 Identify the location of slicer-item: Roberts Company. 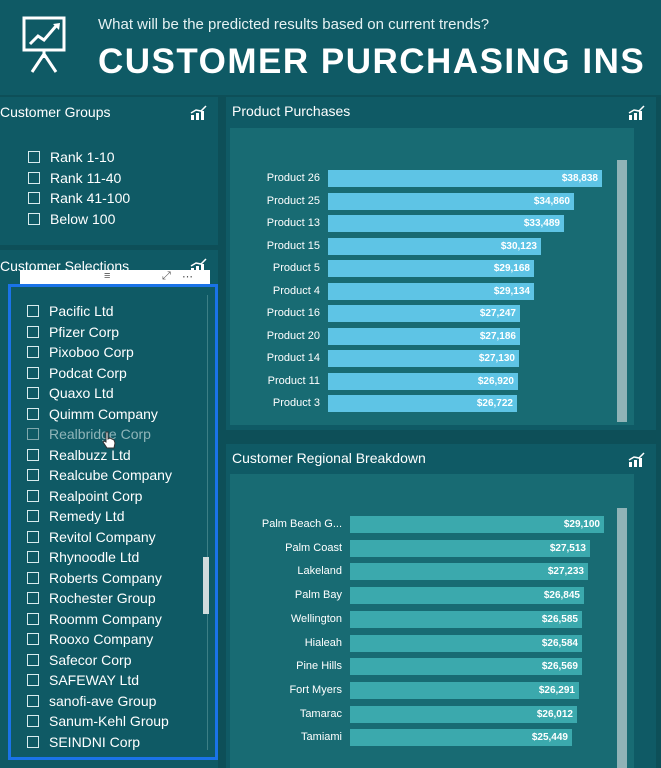
(99, 578).